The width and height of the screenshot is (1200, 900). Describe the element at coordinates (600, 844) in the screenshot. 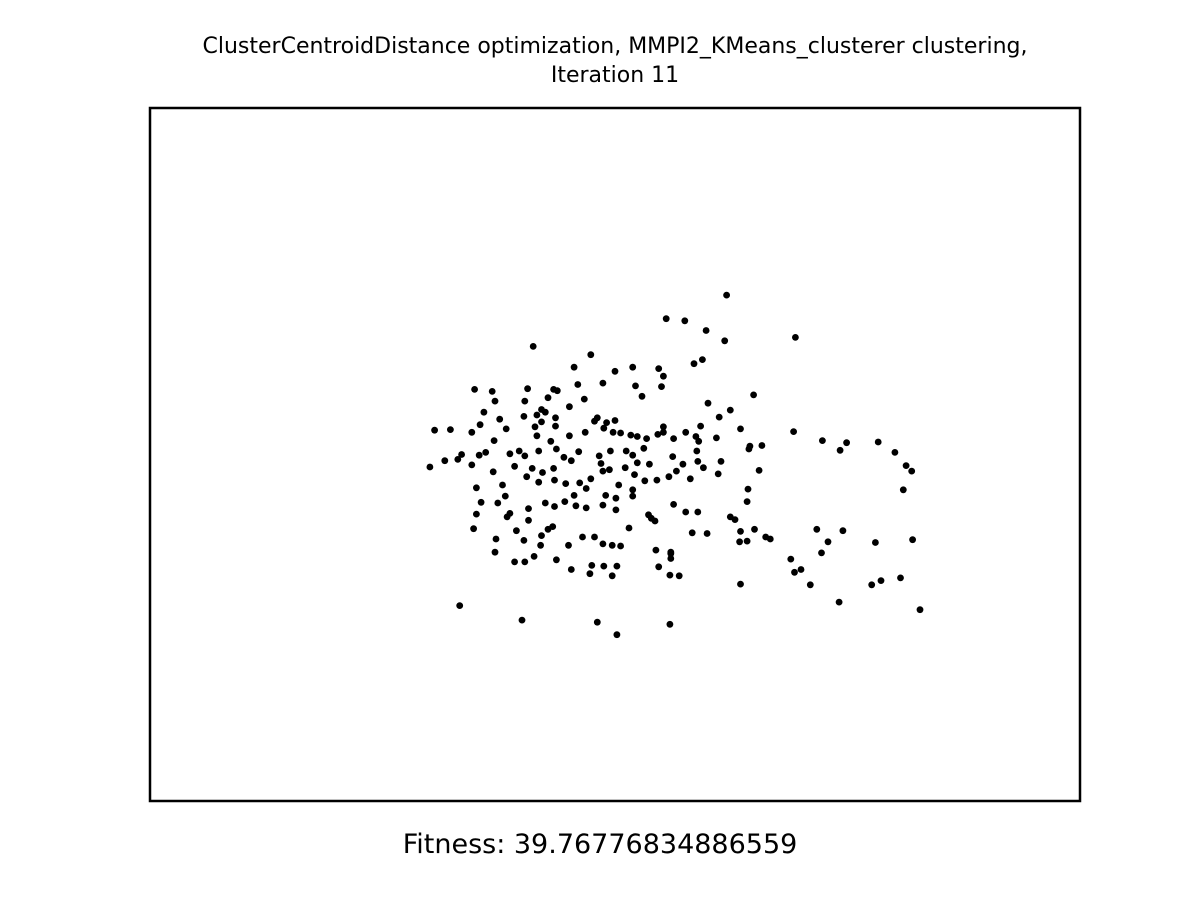

I see `fitness-label: Fitness: 39.76776834886559` at that location.